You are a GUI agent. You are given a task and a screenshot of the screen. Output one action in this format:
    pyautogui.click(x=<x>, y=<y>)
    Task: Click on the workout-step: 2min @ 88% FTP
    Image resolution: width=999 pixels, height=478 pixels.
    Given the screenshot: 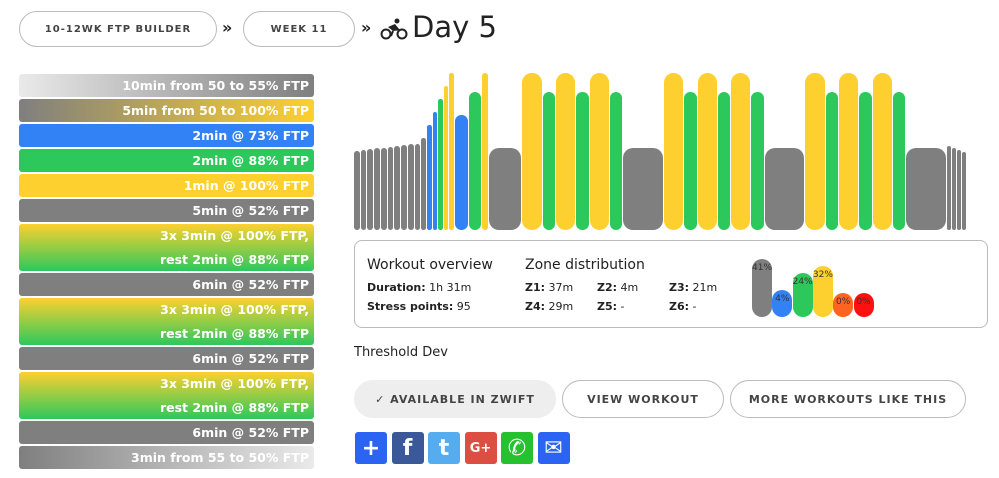 What is the action you would take?
    pyautogui.click(x=166, y=160)
    